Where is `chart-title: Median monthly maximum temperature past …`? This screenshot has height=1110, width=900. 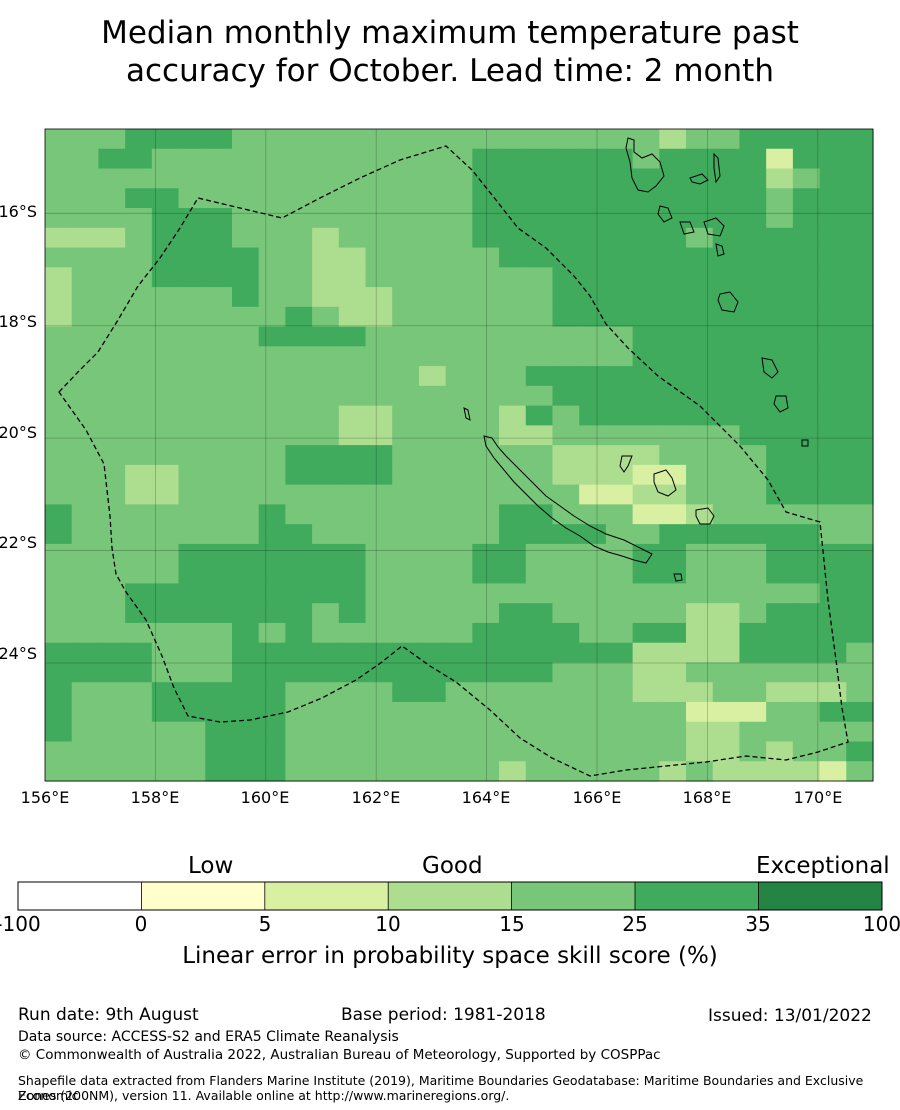
chart-title: Median monthly maximum temperature past … is located at coordinates (450, 52).